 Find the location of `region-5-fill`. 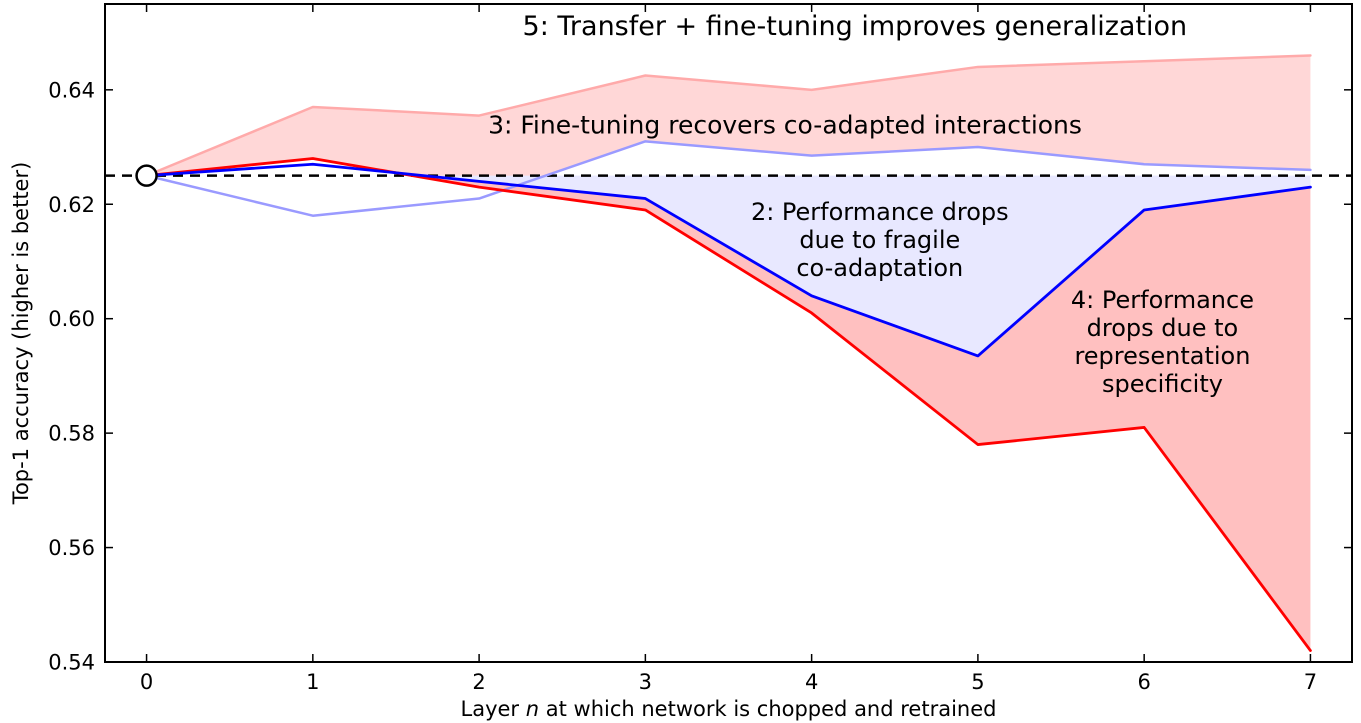

region-5-fill is located at coordinates (728, 115).